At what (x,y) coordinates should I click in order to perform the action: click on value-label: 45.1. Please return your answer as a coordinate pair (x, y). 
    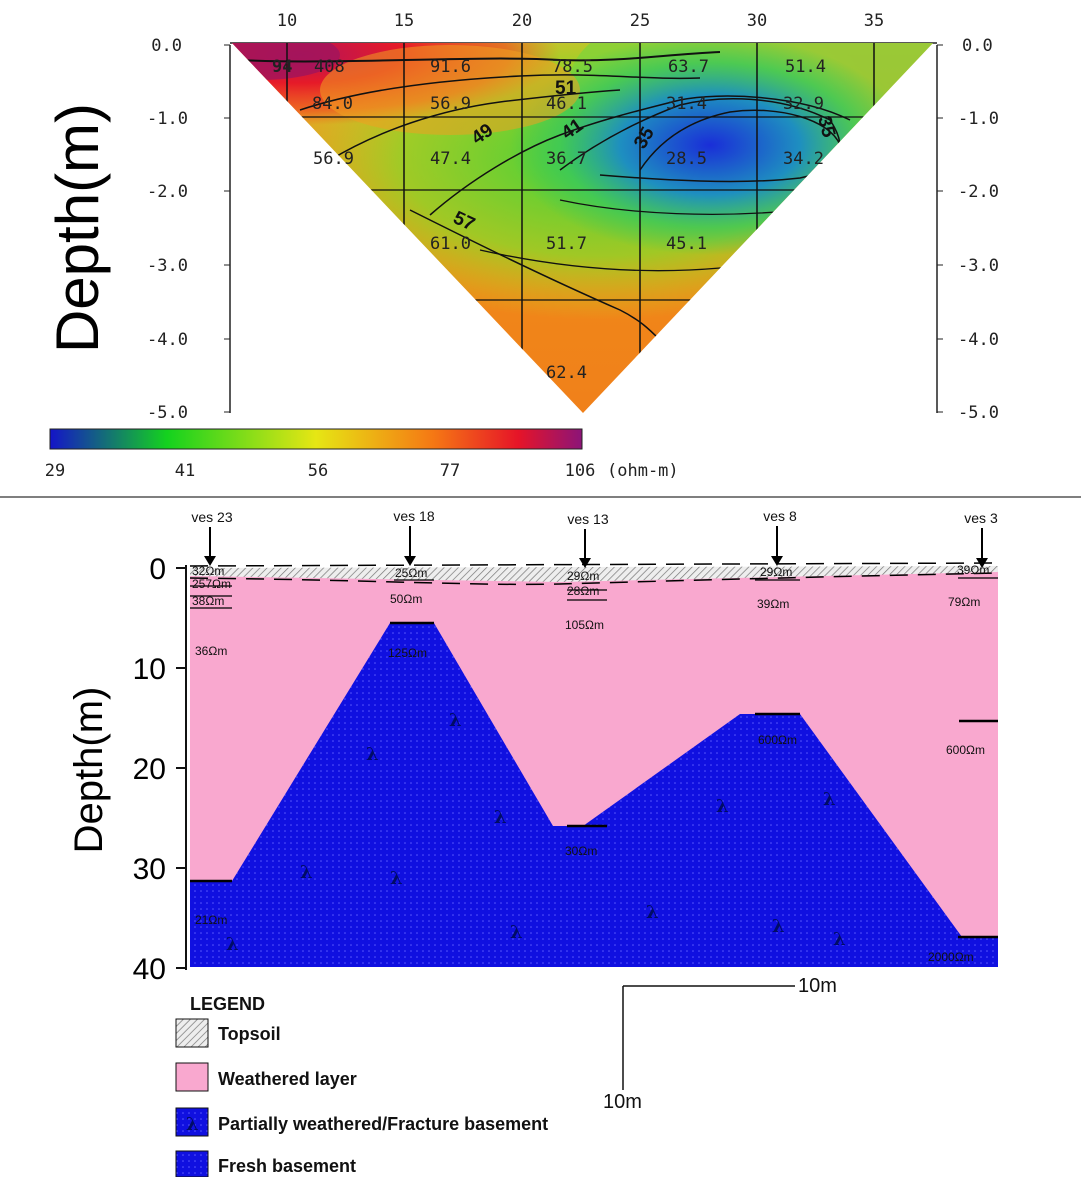
    Looking at the image, I should click on (686, 244).